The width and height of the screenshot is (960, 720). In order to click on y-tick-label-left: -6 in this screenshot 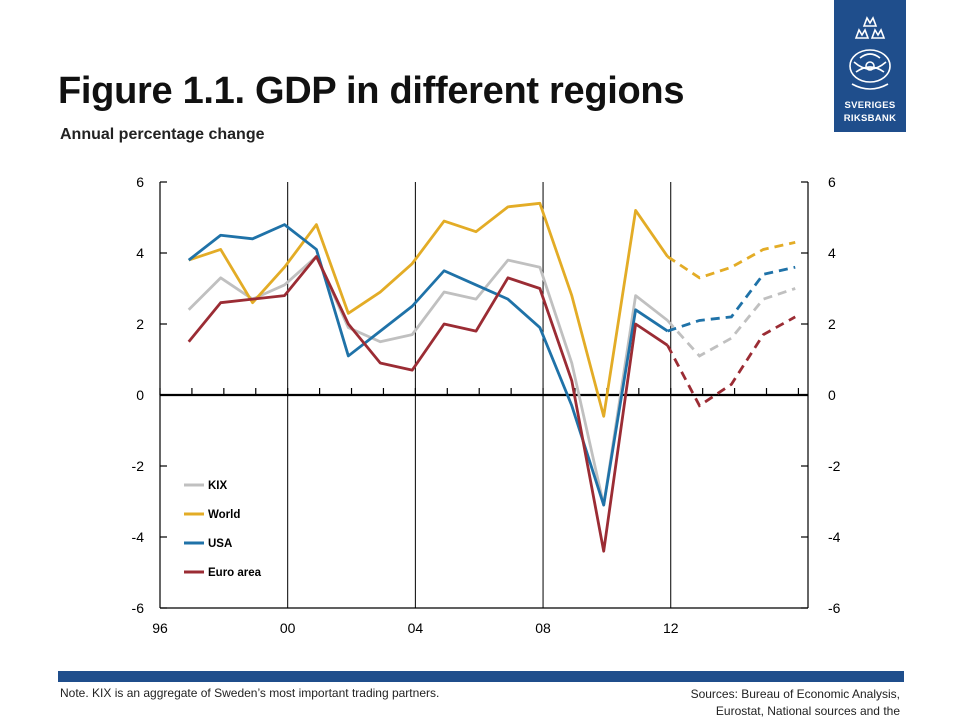, I will do `click(138, 608)`.